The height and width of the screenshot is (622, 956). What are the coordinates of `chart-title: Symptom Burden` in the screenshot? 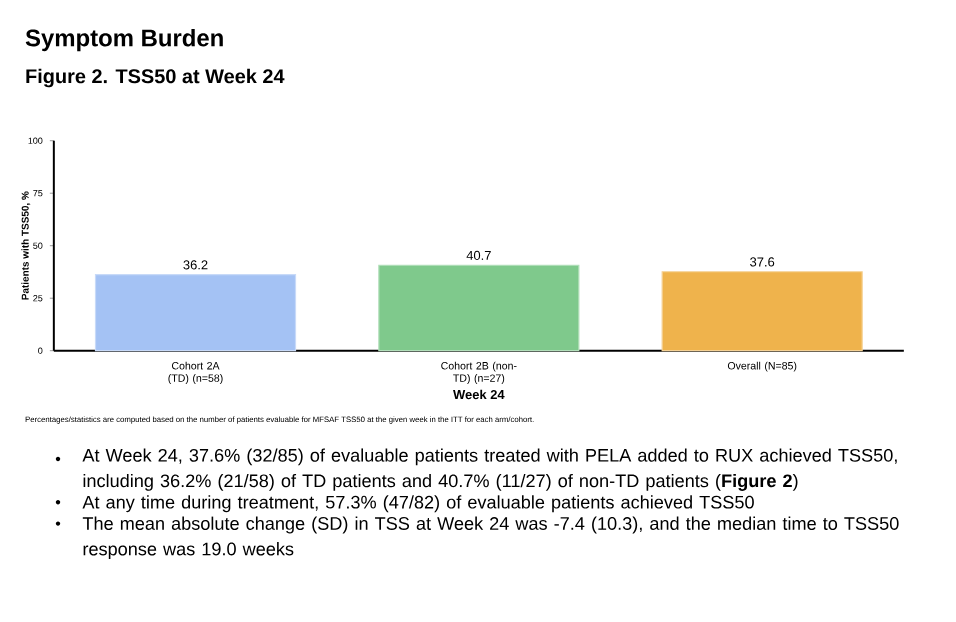 It's located at (124, 40).